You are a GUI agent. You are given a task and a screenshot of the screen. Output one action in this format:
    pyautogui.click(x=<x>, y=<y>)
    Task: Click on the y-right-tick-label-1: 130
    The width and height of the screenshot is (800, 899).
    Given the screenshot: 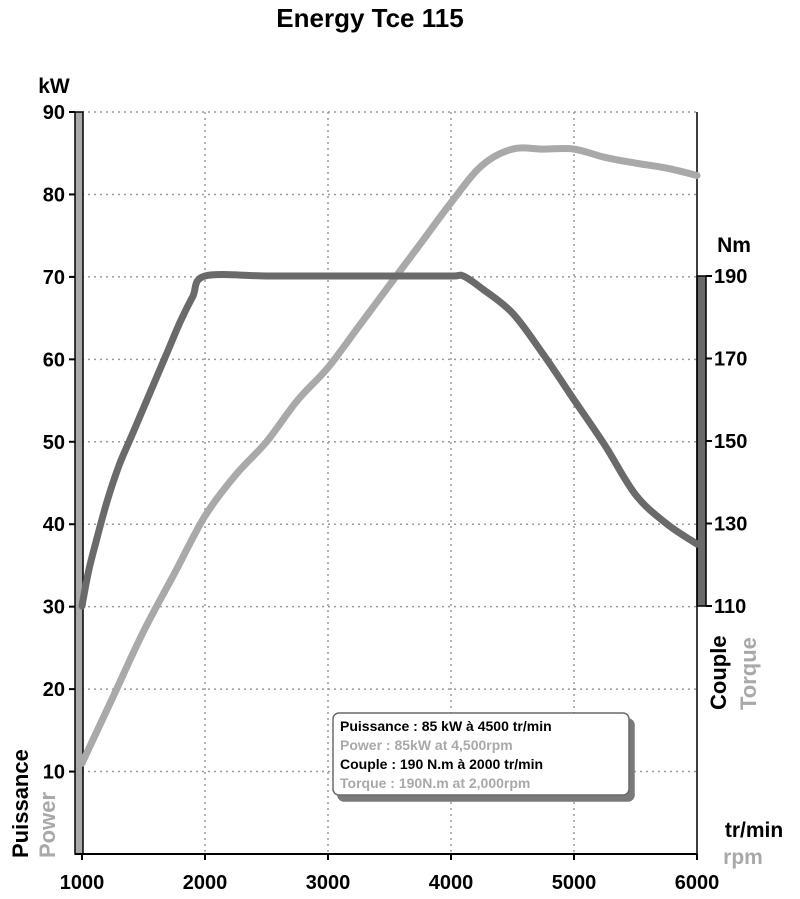 What is the action you would take?
    pyautogui.click(x=730, y=525)
    